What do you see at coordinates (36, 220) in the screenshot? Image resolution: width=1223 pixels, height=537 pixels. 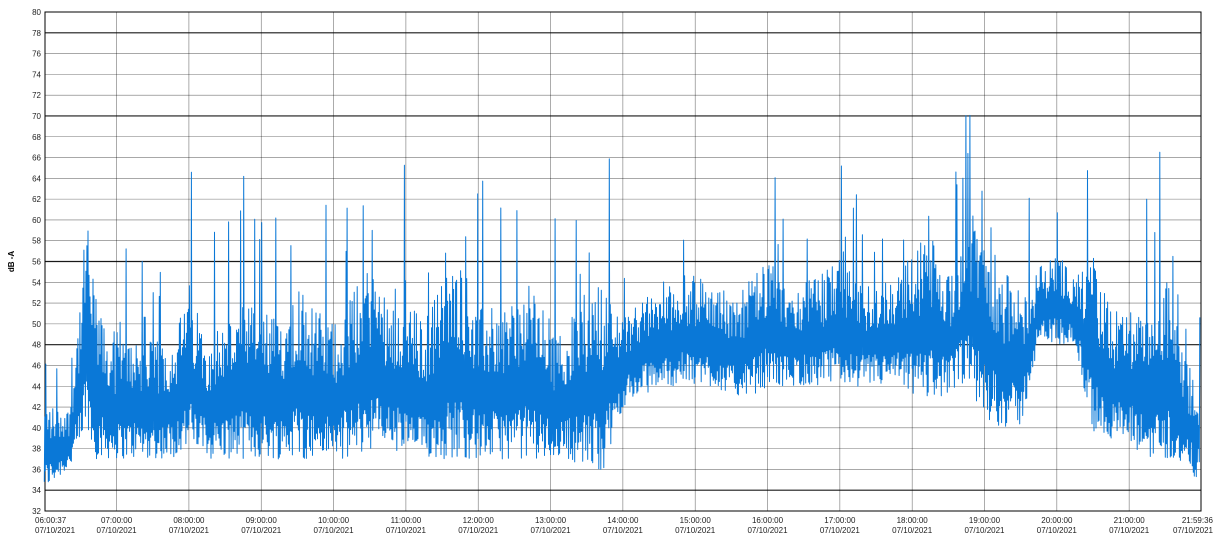 I see `y-tick-label: 60` at bounding box center [36, 220].